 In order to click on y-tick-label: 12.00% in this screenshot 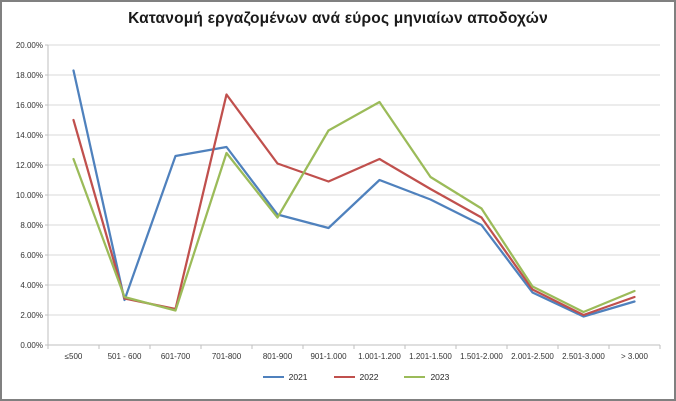, I will do `click(29, 165)`.